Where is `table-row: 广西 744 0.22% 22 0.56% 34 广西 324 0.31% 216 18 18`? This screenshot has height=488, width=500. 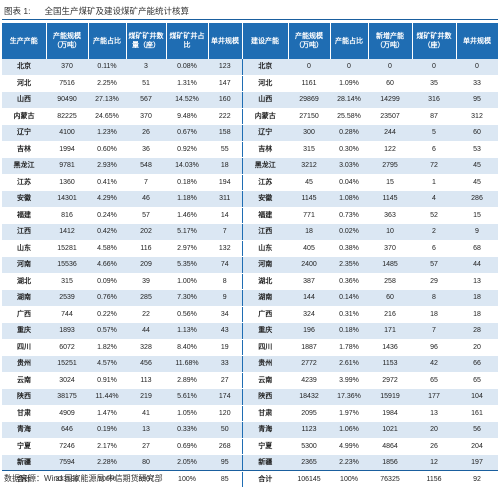 table-row: 广西 744 0.22% 22 0.56% 34 广西 324 0.31% 216 18 18 is located at coordinates (250, 314).